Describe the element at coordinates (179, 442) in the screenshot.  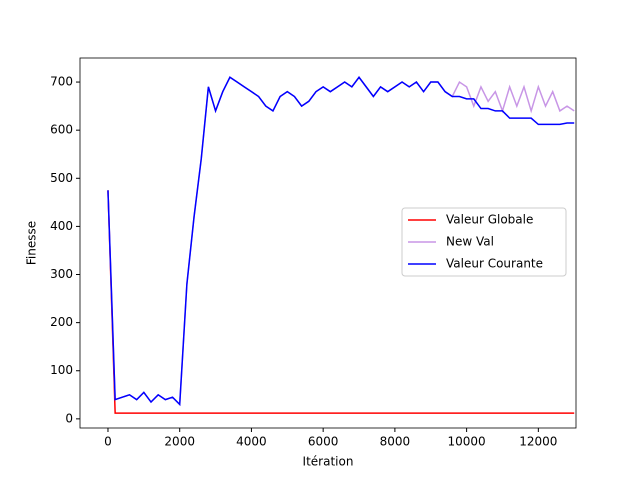
I see `x-tick-label: 2000` at that location.